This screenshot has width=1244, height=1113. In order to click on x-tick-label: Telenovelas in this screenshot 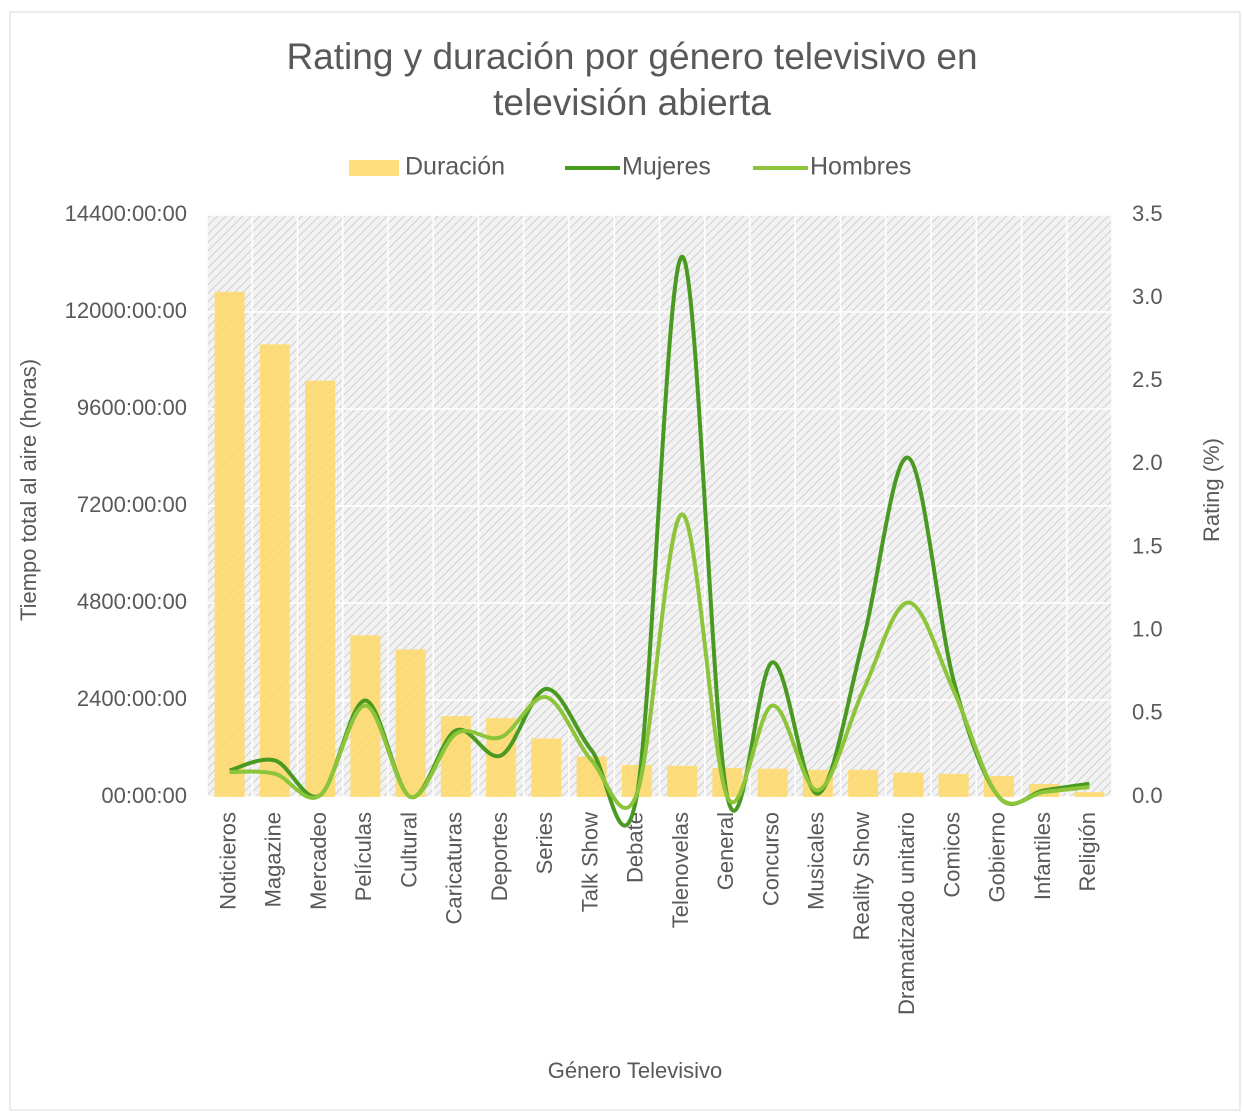, I will do `click(680, 870)`.